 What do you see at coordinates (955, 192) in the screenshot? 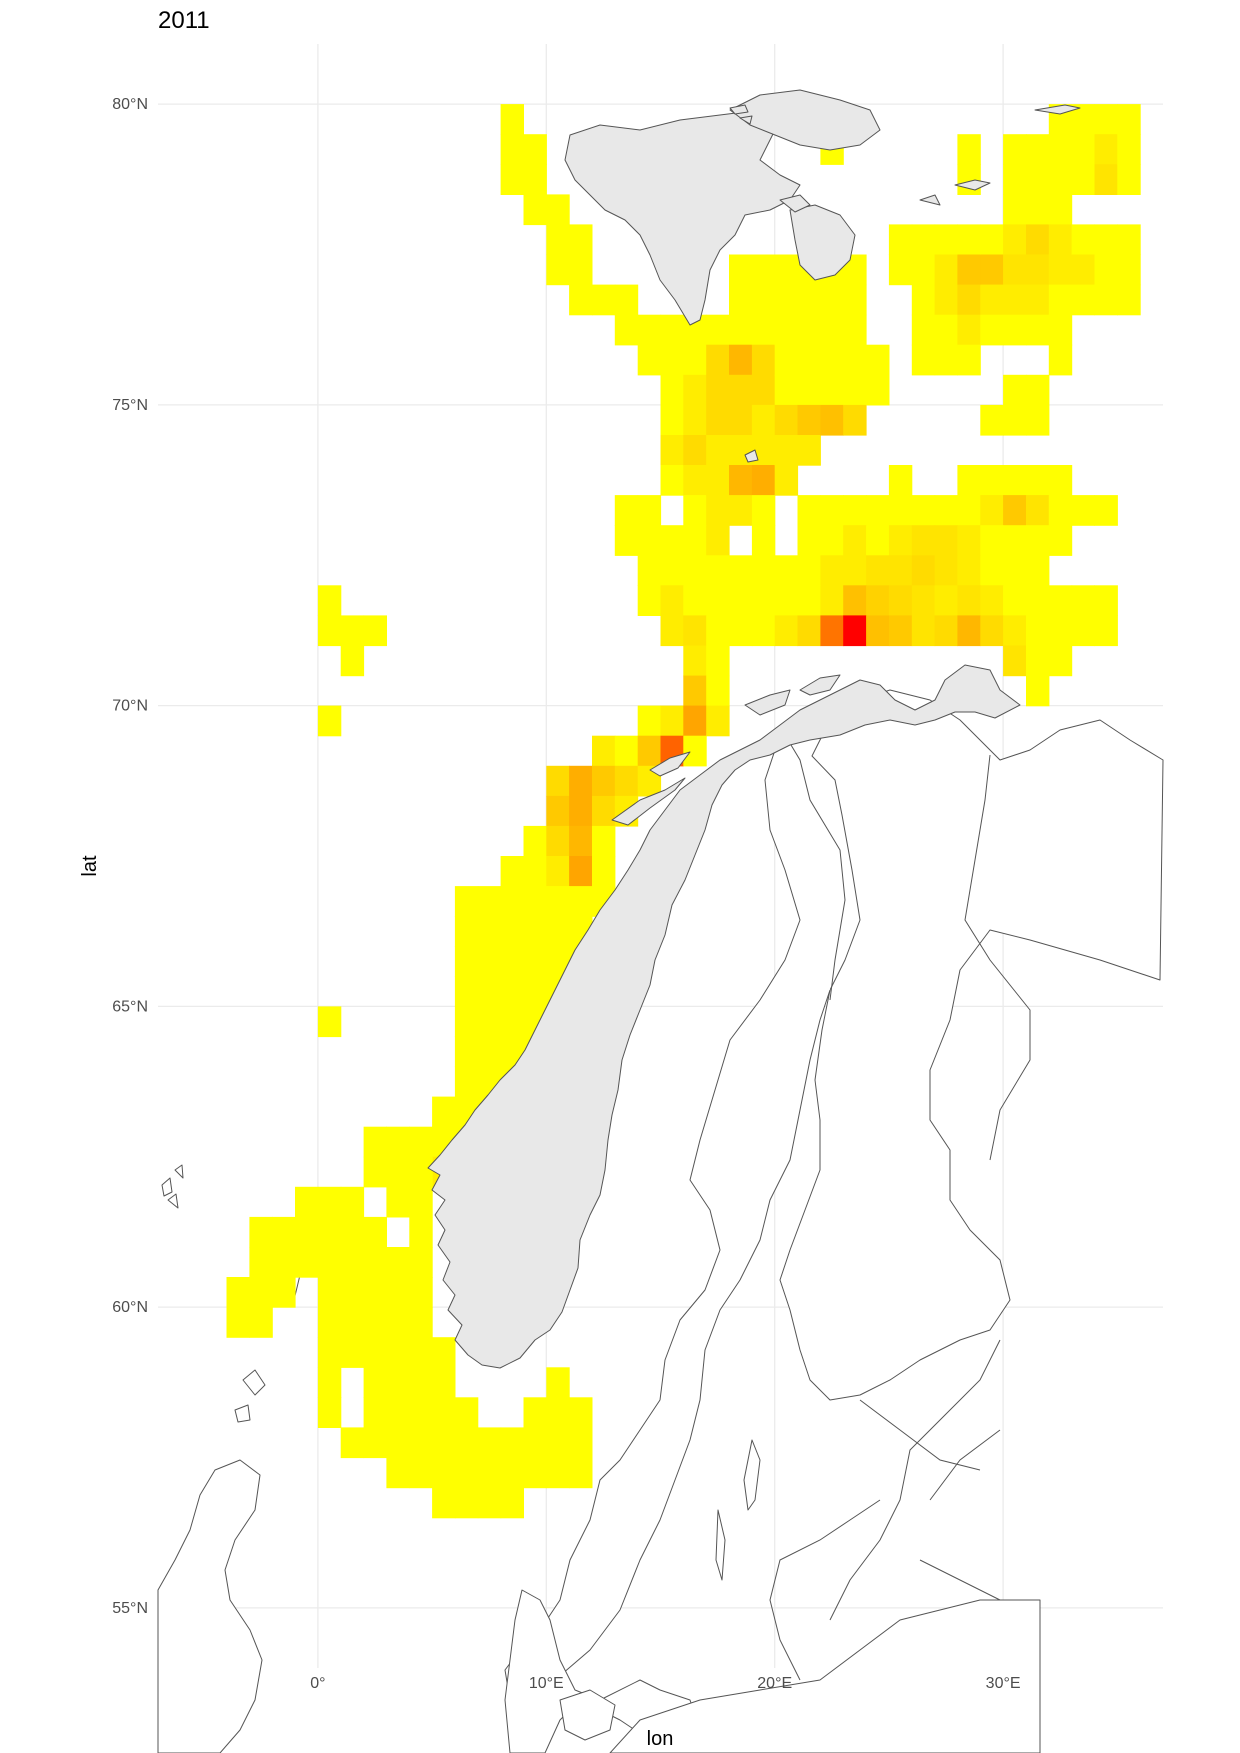
I see `kong-karls-land` at bounding box center [955, 192].